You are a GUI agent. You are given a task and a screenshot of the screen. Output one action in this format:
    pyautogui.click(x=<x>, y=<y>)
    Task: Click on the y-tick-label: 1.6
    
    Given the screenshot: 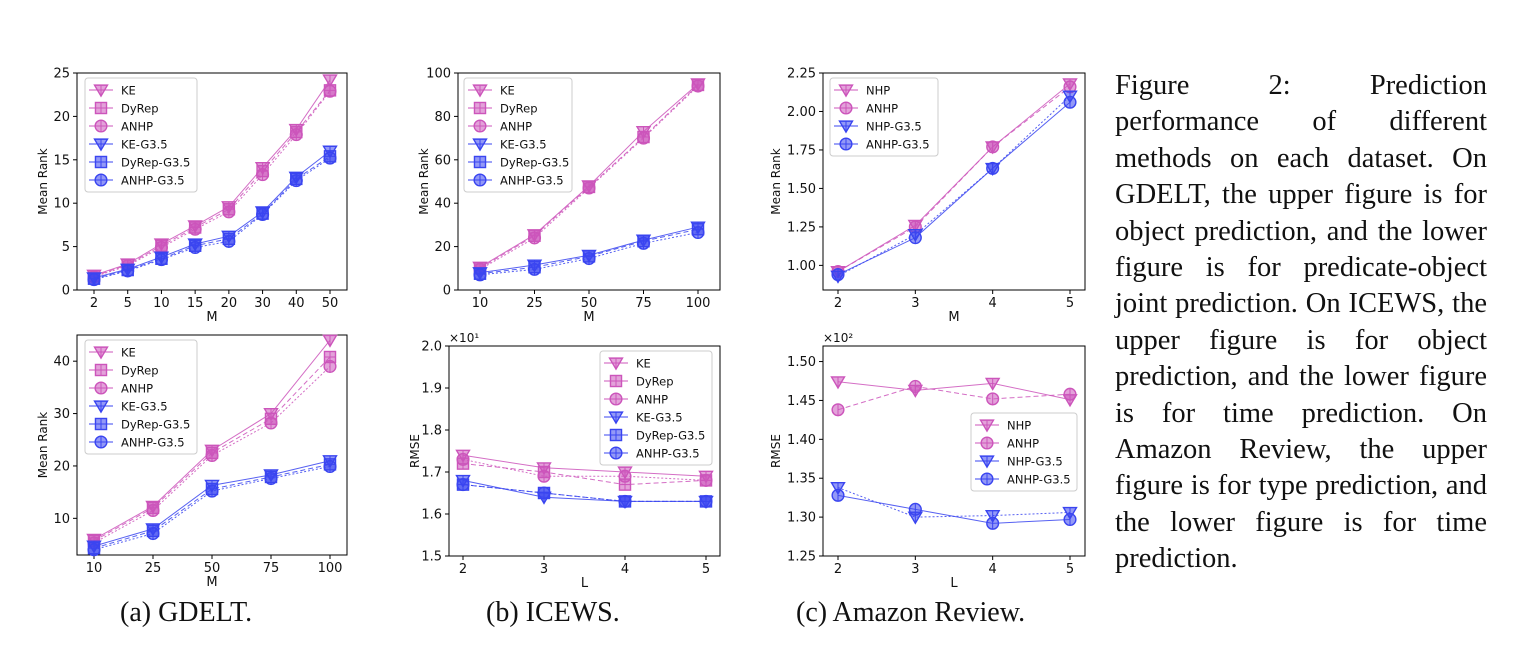 What is the action you would take?
    pyautogui.click(x=431, y=515)
    